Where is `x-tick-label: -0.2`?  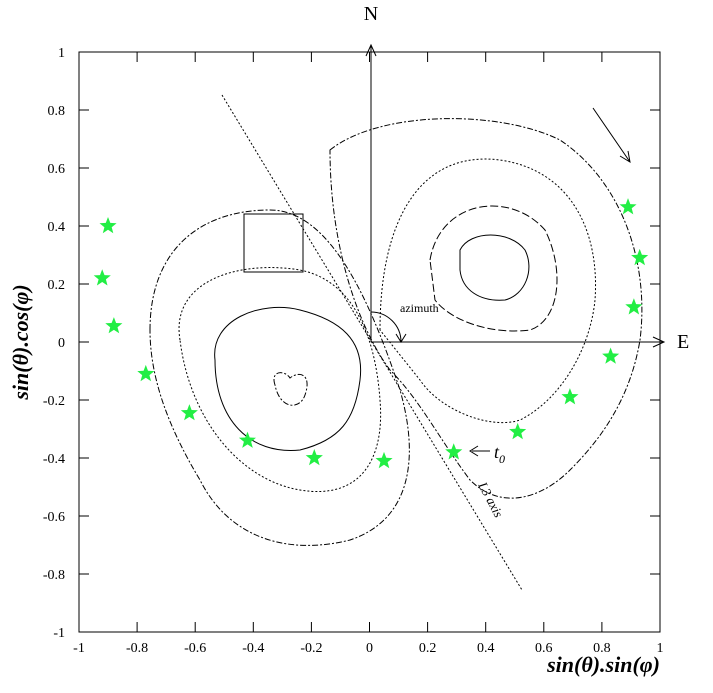 x-tick-label: -0.2 is located at coordinates (311, 648).